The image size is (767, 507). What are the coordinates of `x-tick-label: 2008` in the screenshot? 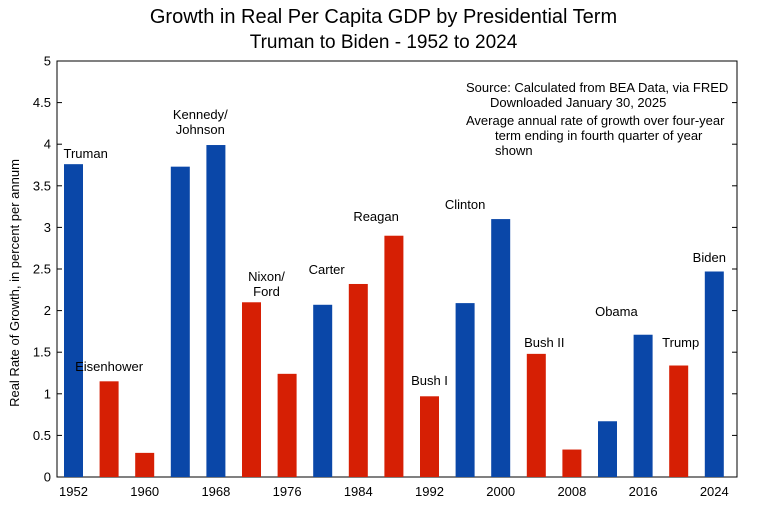 It's located at (571, 491).